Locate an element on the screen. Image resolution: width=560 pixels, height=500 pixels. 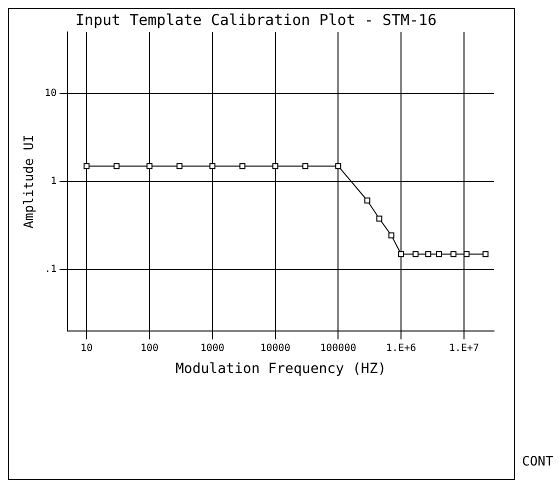
x-tick-label: 1.E+7 is located at coordinates (464, 348).